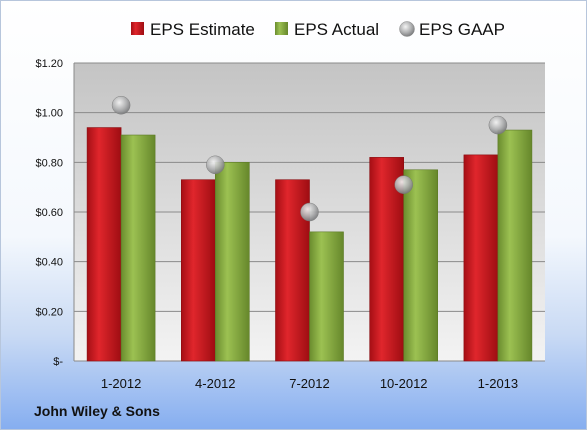 The image size is (587, 431). Describe the element at coordinates (121, 383) in the screenshot. I see `x-tick-label: 1-2012` at that location.